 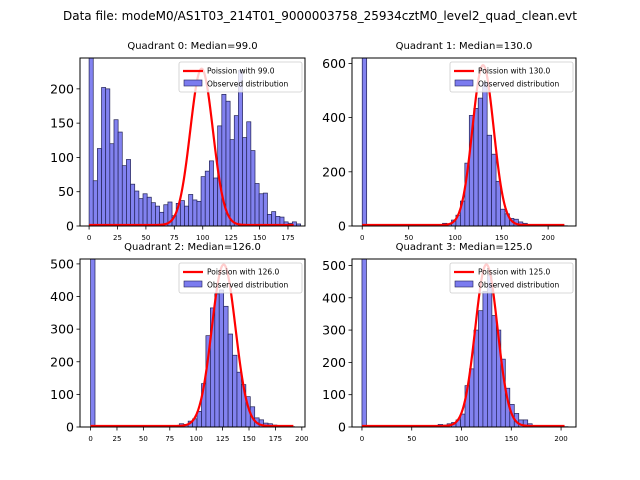 What do you see at coordinates (241, 71) in the screenshot?
I see `legend-label-poisson: Poission with 99.0` at bounding box center [241, 71].